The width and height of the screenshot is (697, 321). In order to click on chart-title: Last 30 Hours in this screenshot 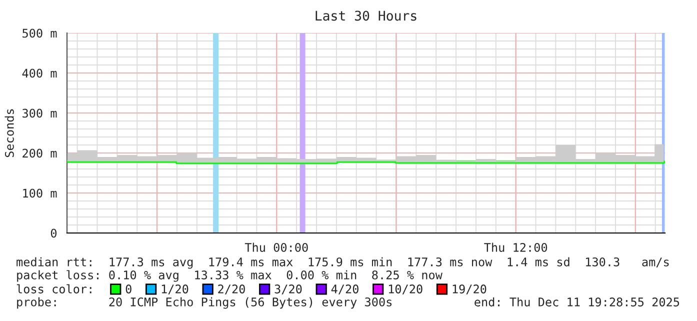, I will do `click(366, 15)`.